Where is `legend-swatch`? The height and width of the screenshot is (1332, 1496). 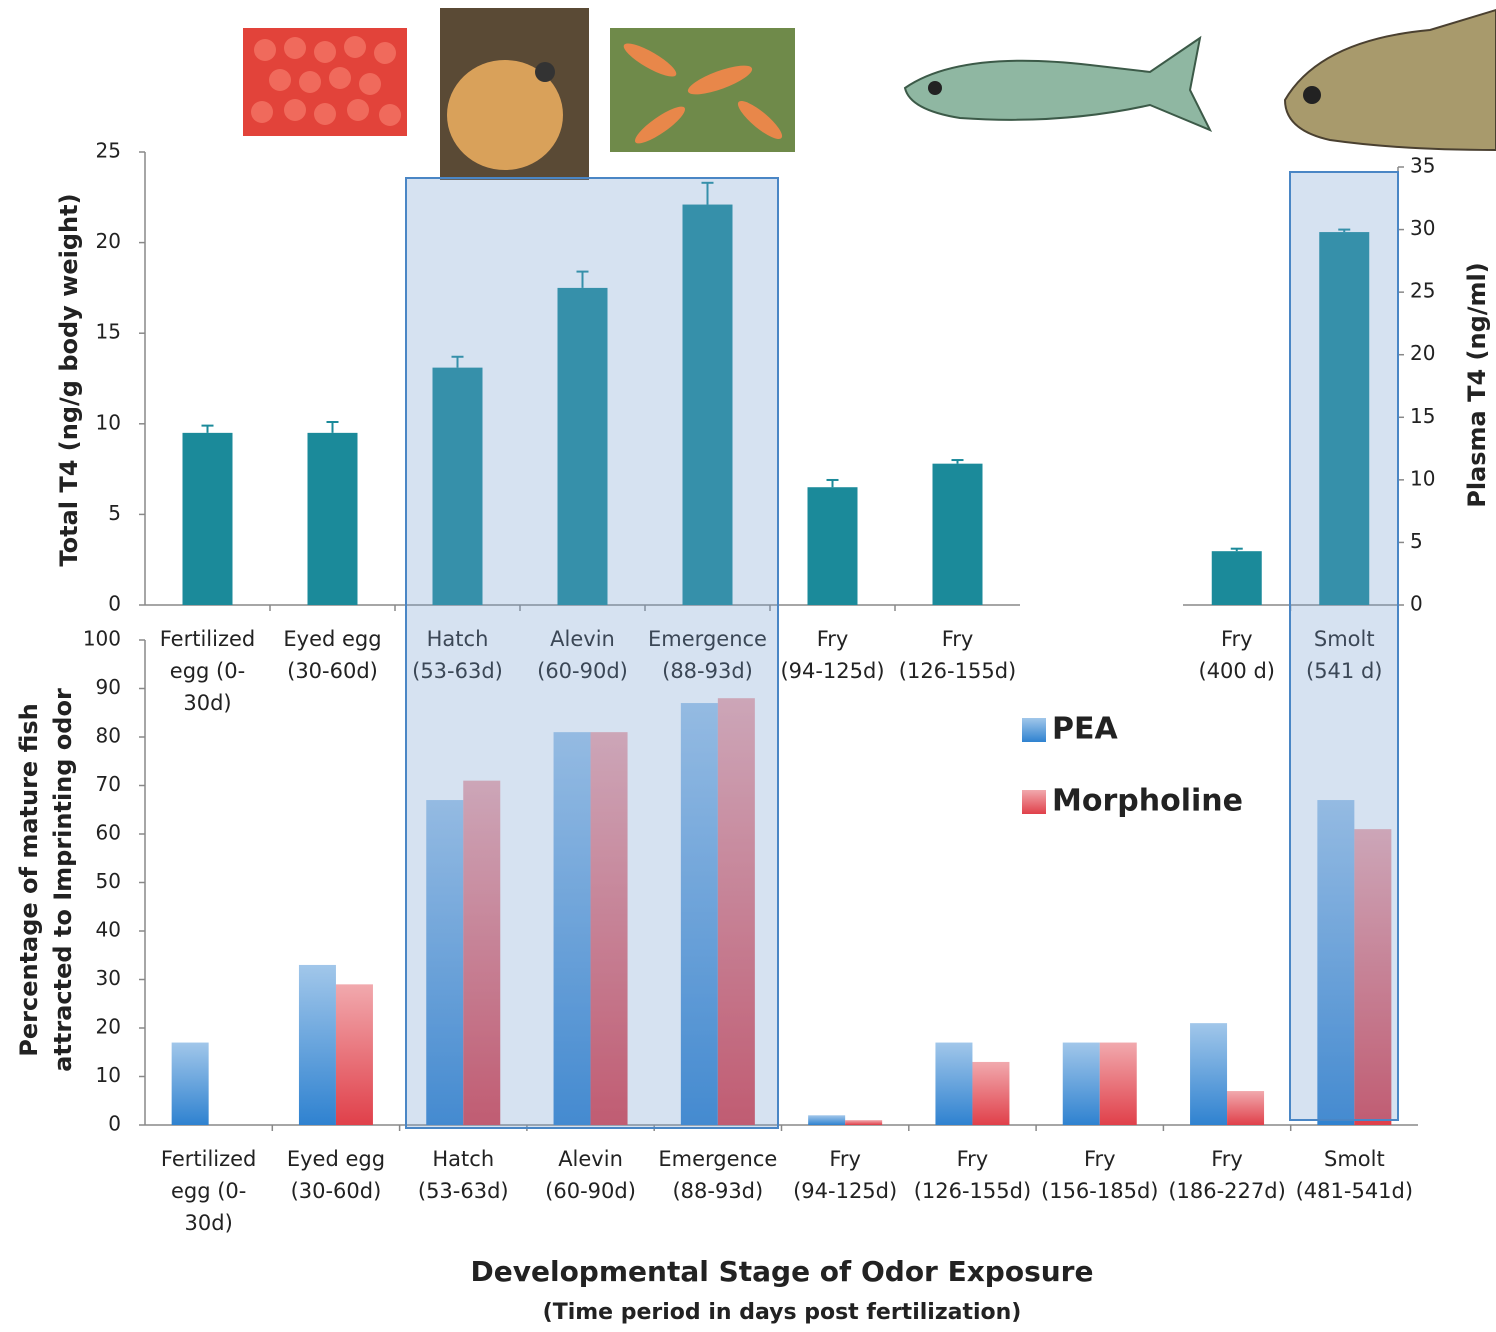 legend-swatch is located at coordinates (1034, 730).